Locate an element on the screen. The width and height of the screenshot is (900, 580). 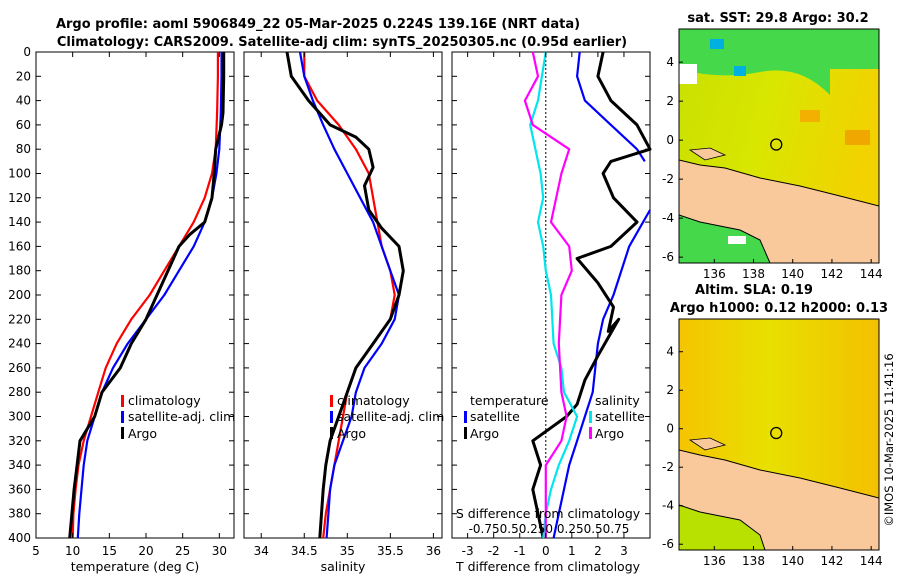
temperature-ytick-label: 400 is located at coordinates (19, 538).